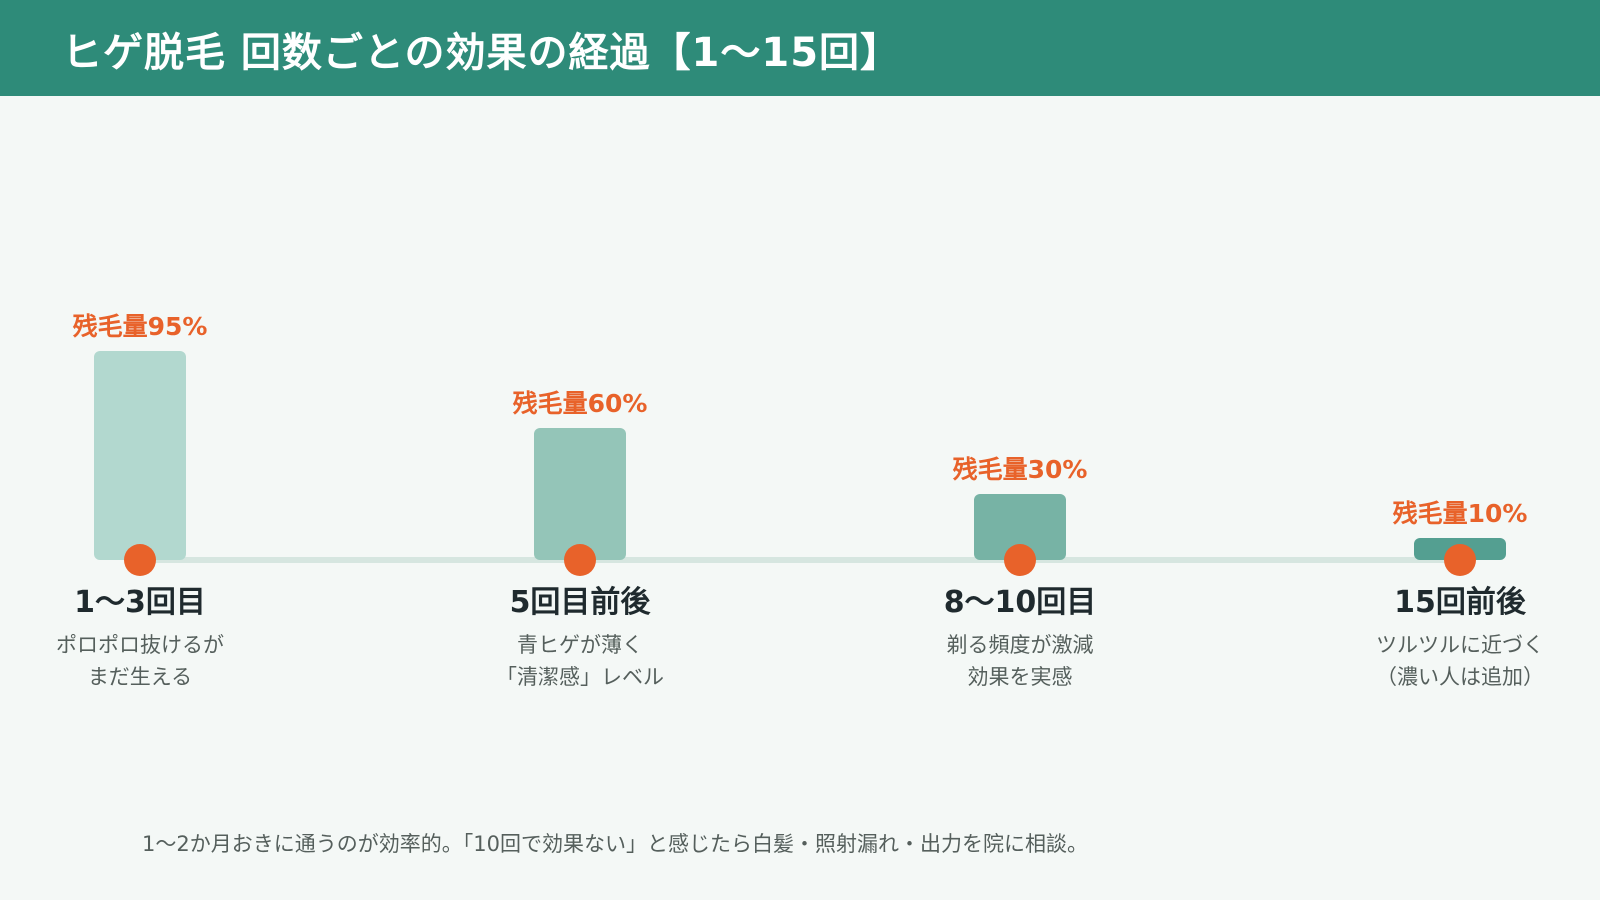 This screenshot has width=1600, height=900. What do you see at coordinates (580, 645) in the screenshot?
I see `milestone-description-2-line-1: 青ヒゲが薄く` at bounding box center [580, 645].